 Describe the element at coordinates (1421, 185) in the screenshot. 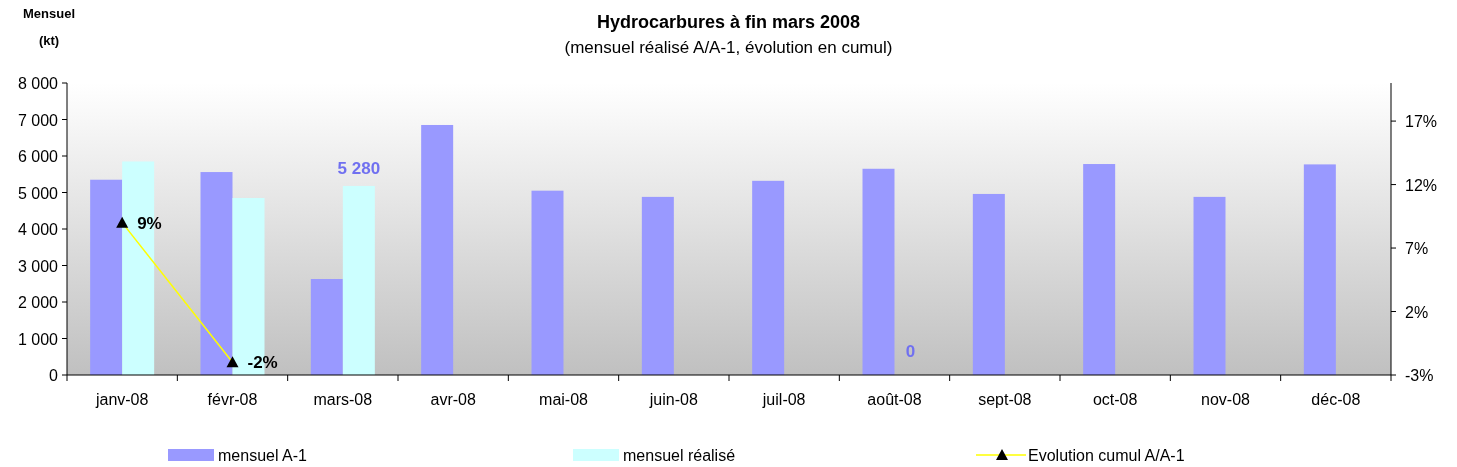

I see `y2-tick-label: 12%` at that location.